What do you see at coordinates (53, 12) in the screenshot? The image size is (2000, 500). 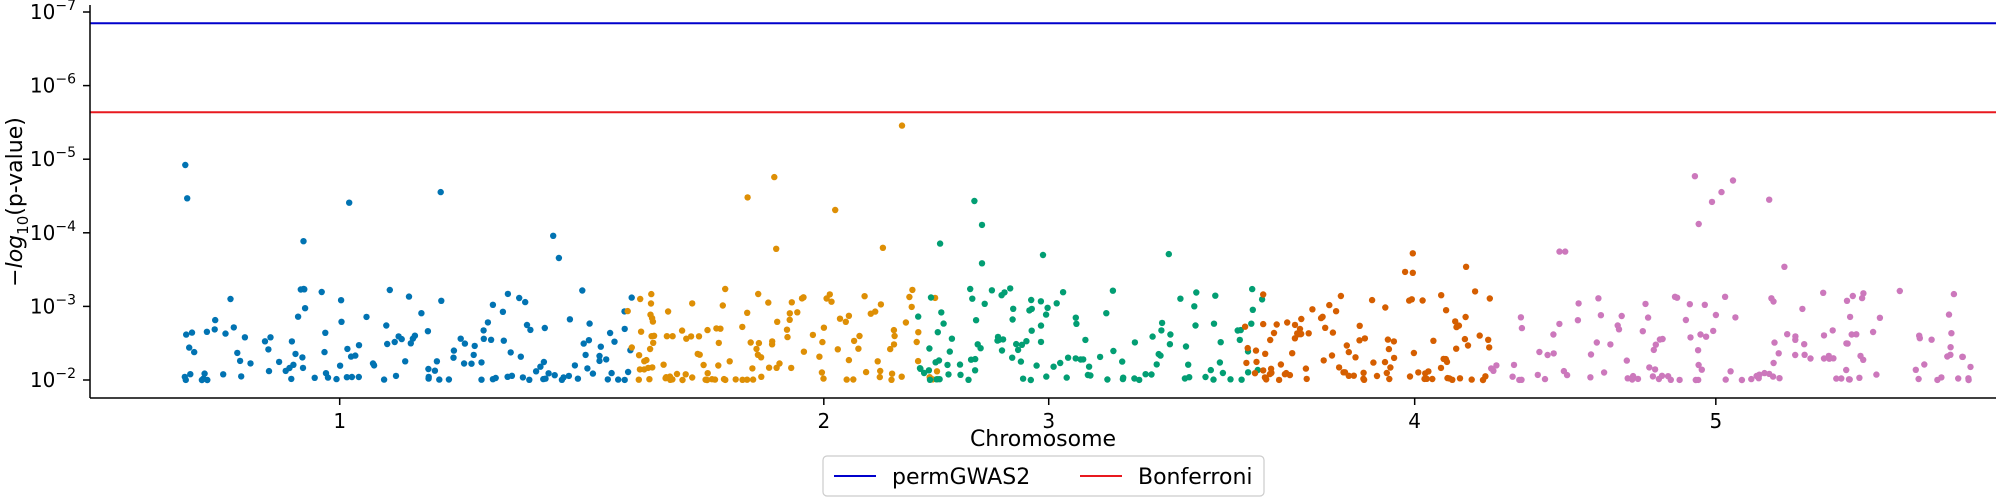 I see `y-tick-label: 10−7` at bounding box center [53, 12].